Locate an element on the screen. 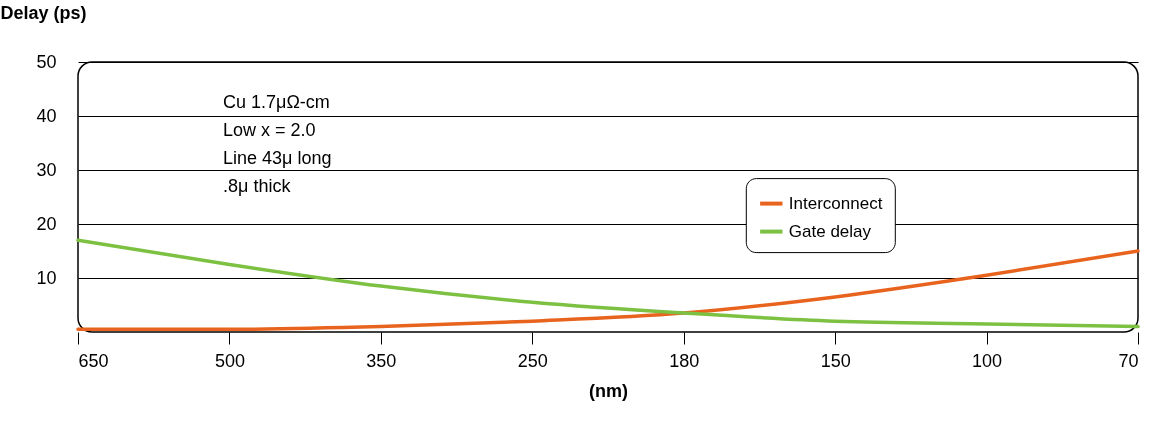 The width and height of the screenshot is (1157, 440). x-tick-label: 250 is located at coordinates (532, 360).